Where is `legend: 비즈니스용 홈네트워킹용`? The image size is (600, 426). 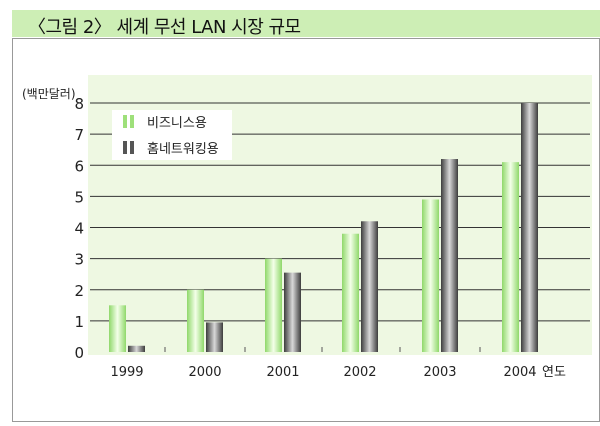
legend: 비즈니스용 홈네트워킹용 is located at coordinates (172, 135).